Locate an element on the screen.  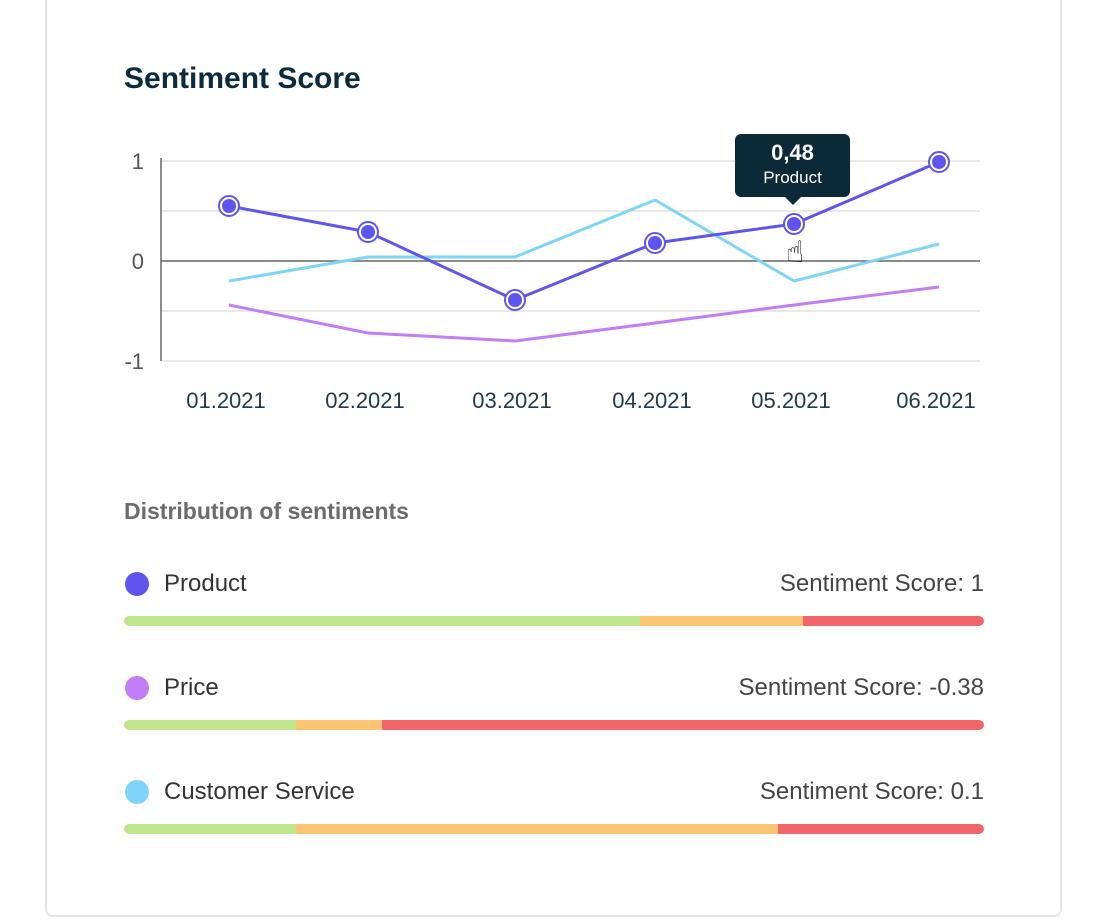
price-legend-dot is located at coordinates (137, 688).